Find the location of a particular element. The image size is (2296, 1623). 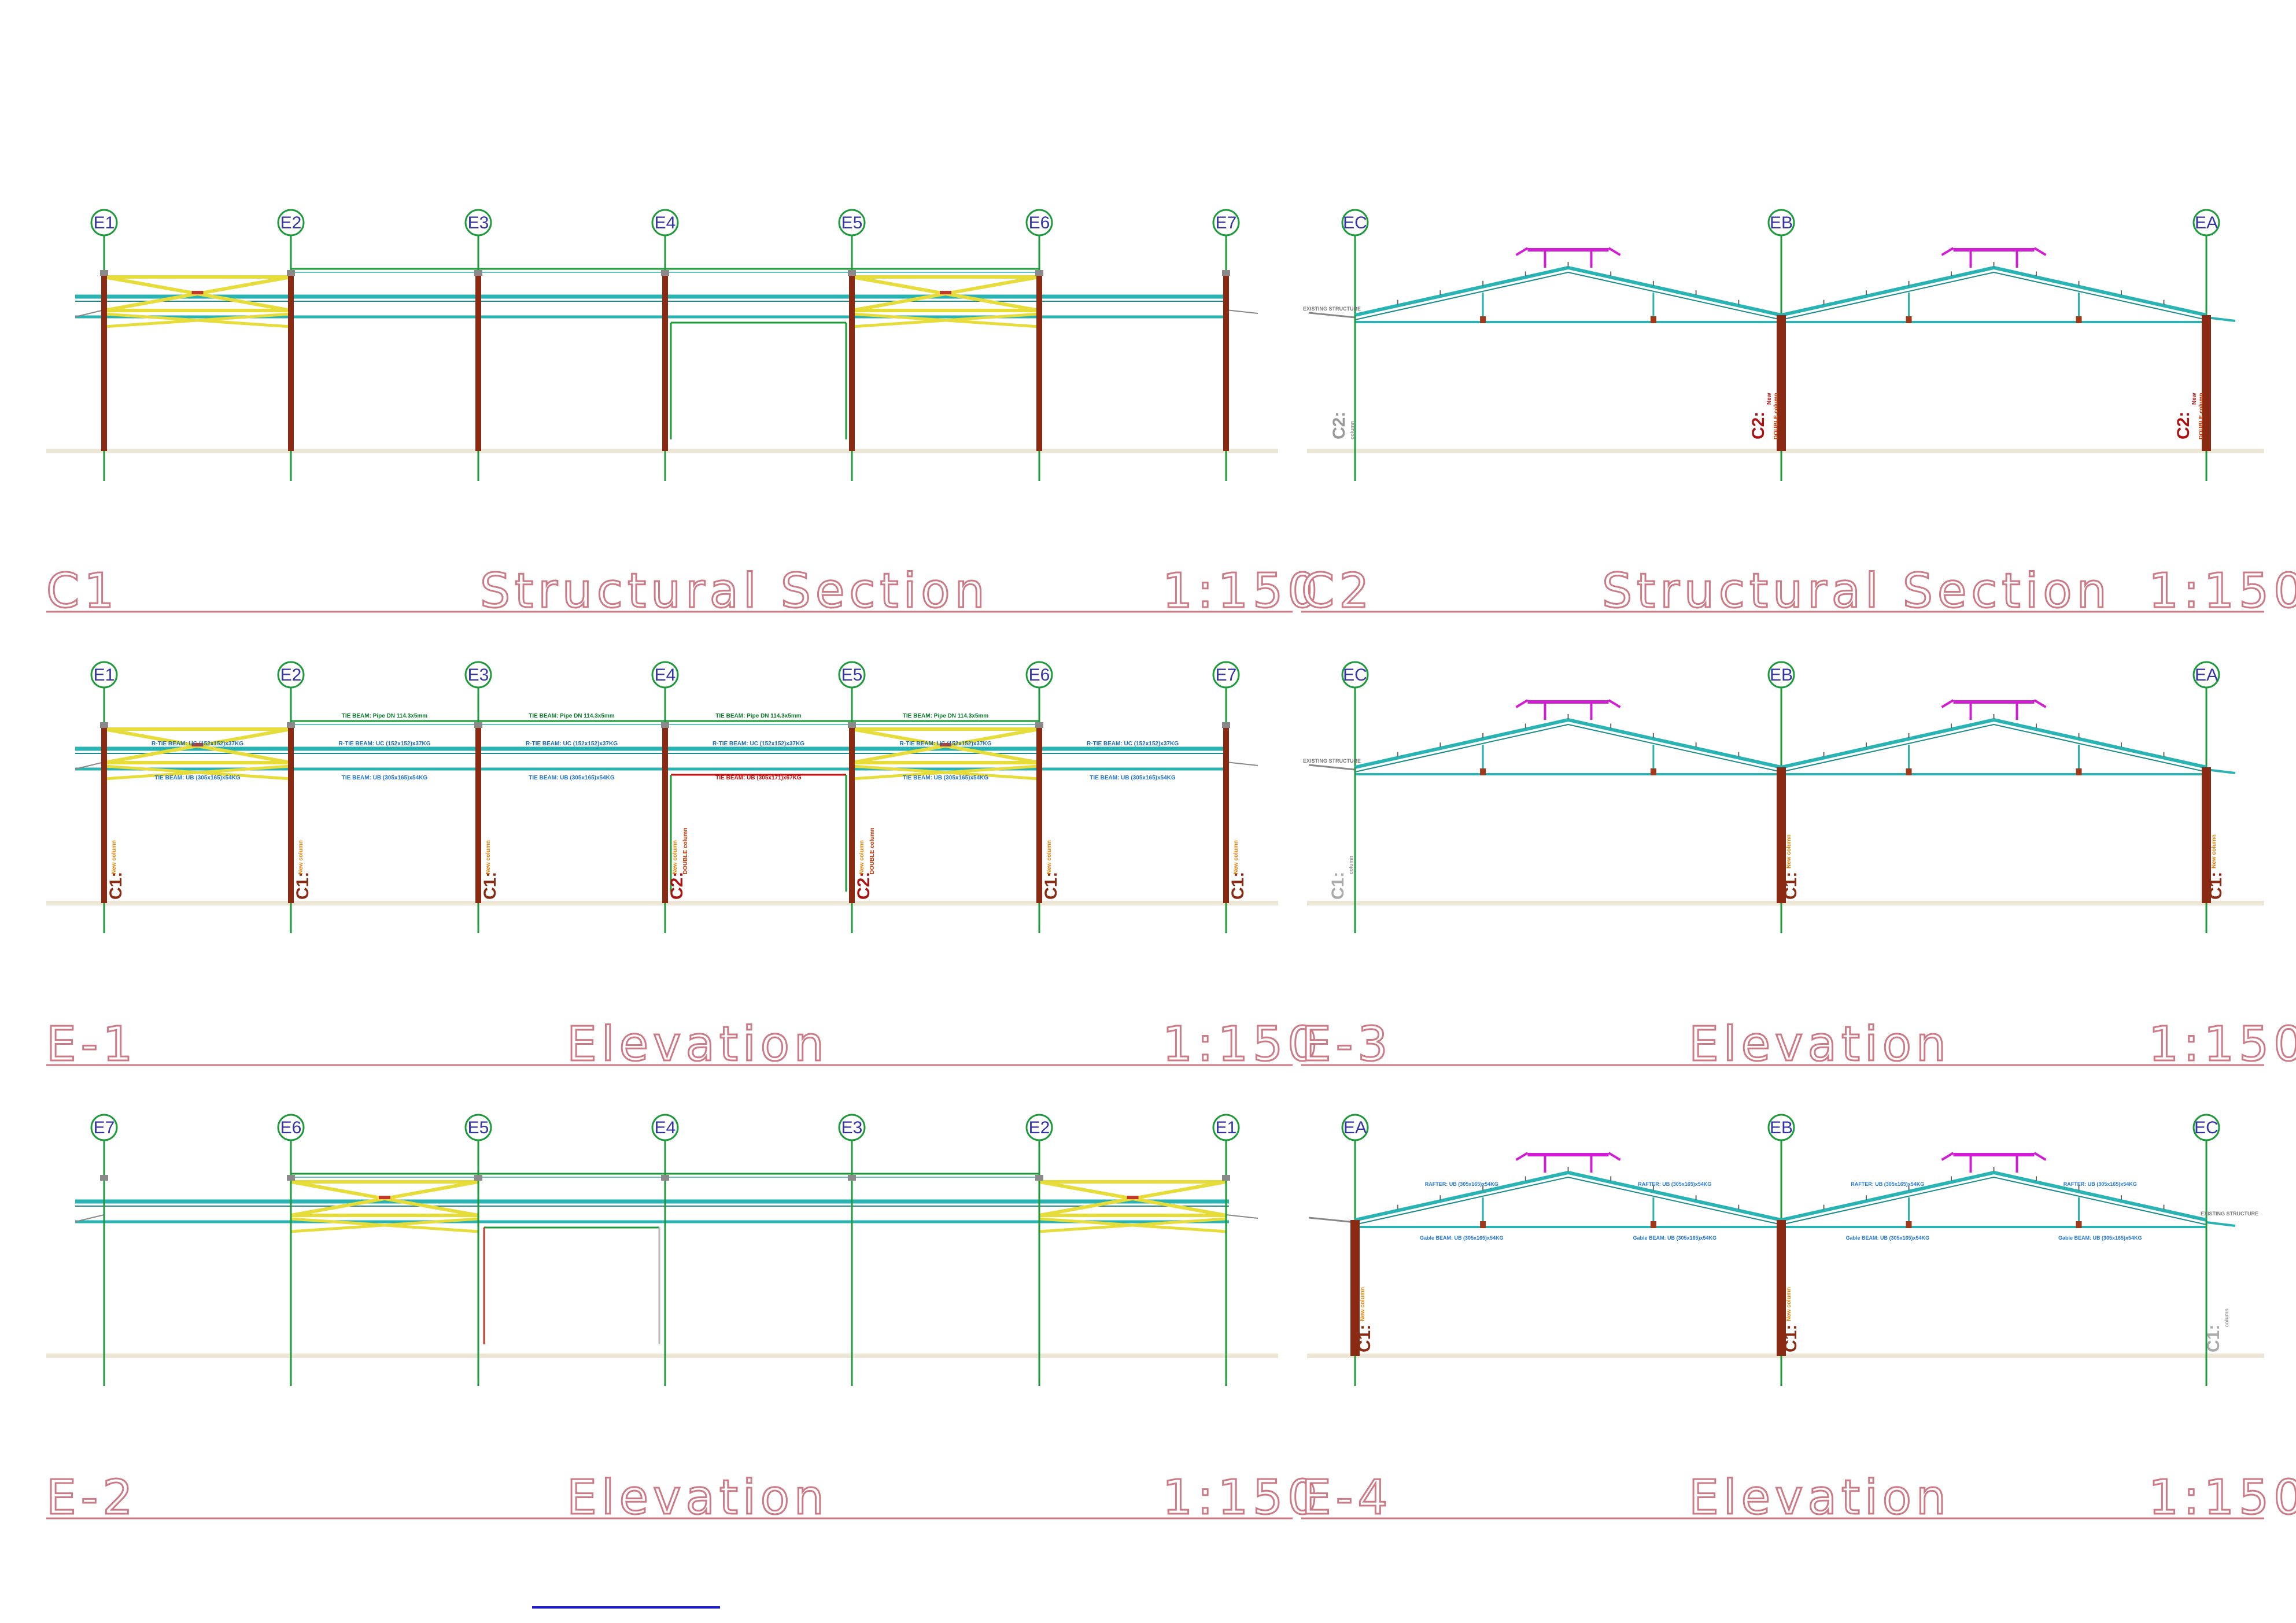

drawing-scale-e3: 1:150 is located at coordinates (2222, 1044).